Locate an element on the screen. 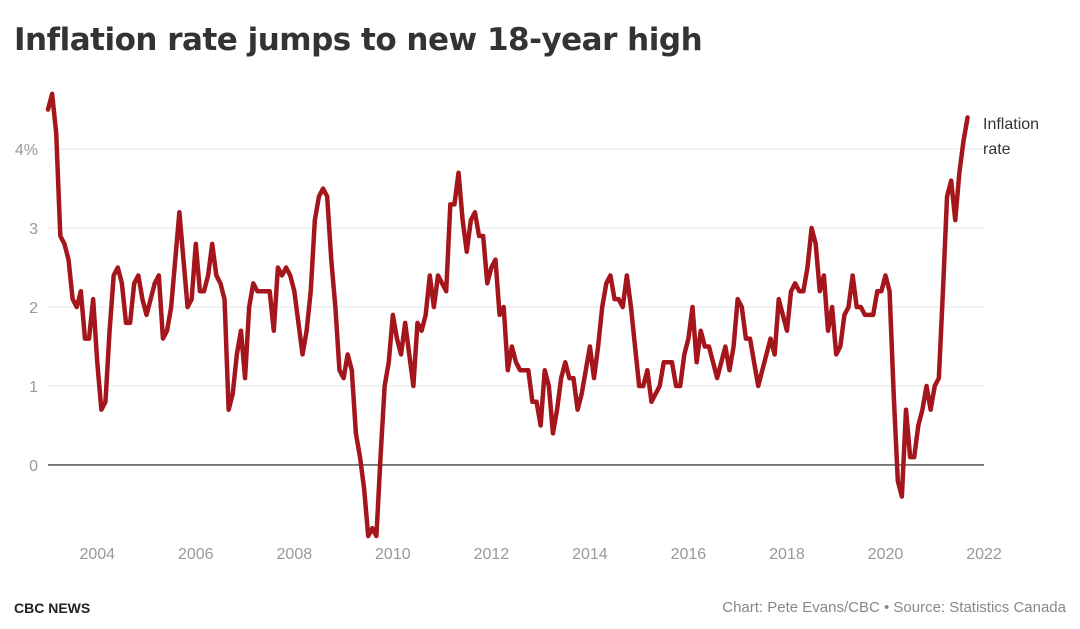 Image resolution: width=1080 pixels, height=629 pixels. x-tick-label-2016: 2016 is located at coordinates (689, 554).